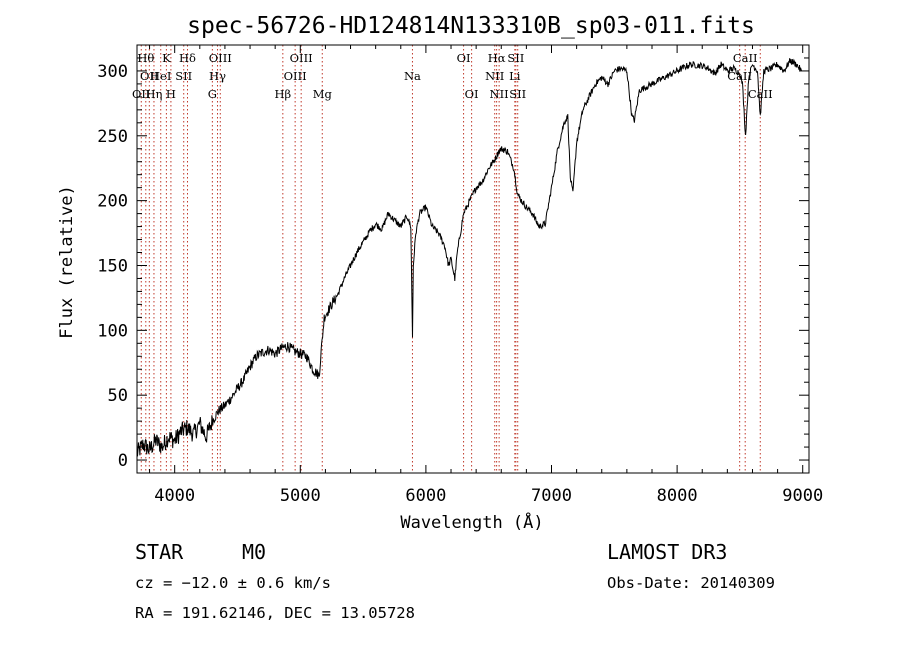 The image size is (900, 649). What do you see at coordinates (187, 58) in the screenshot?
I see `line-label-8: Hδ` at bounding box center [187, 58].